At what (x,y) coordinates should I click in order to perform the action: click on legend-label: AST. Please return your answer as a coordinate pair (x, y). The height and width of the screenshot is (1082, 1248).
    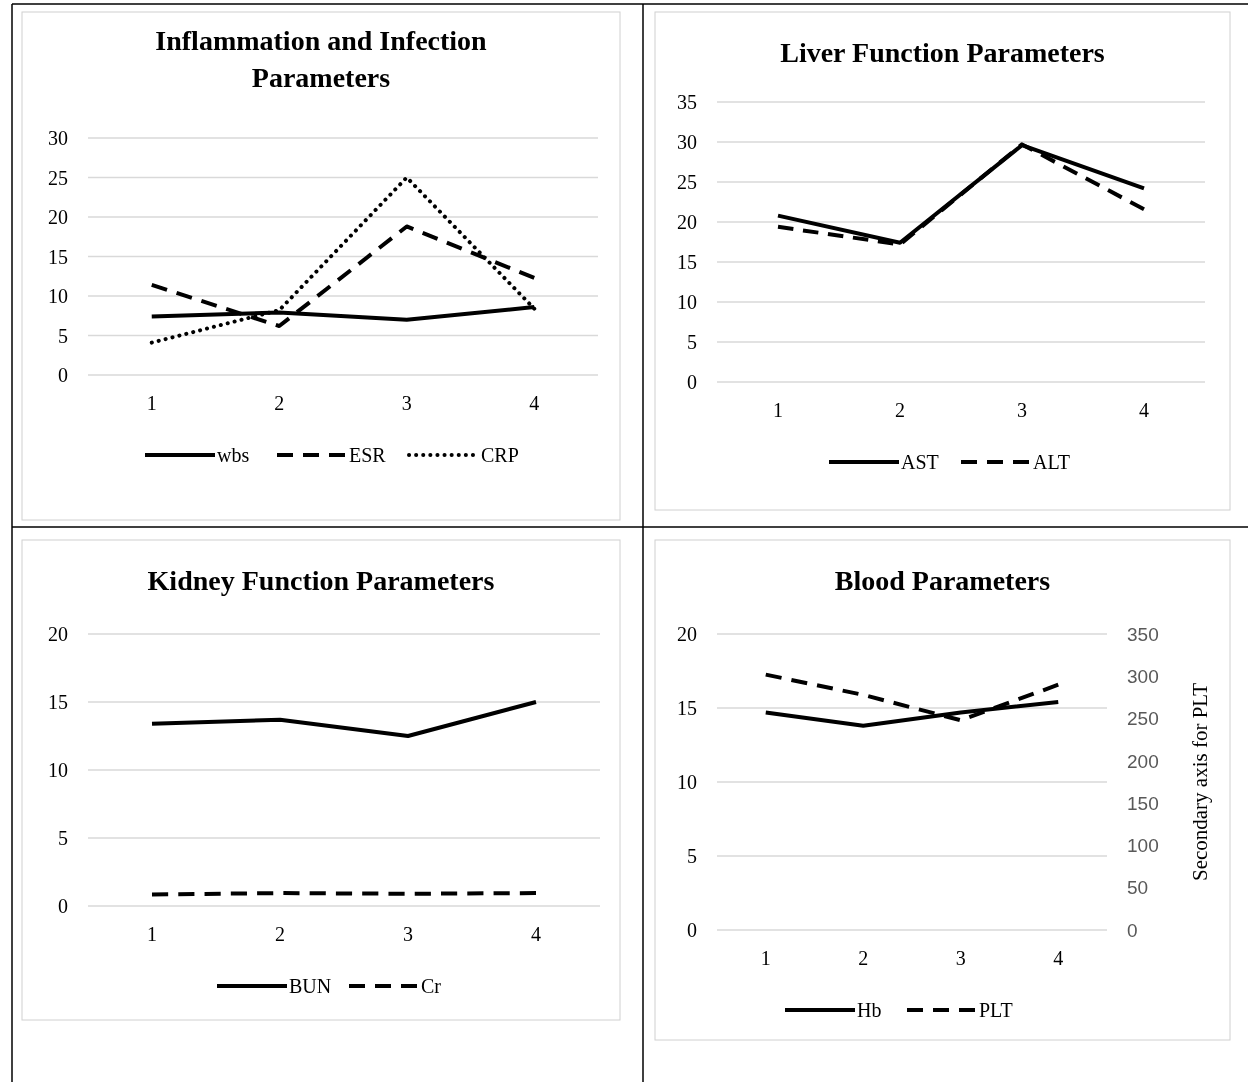
    Looking at the image, I should click on (920, 462).